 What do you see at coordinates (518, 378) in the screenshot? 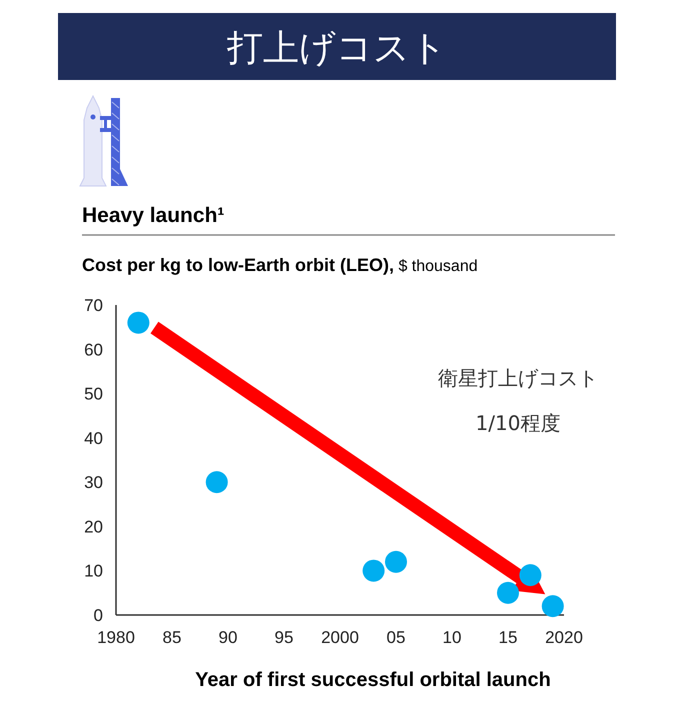
I see `annotation: 衛星打上げコスト` at bounding box center [518, 378].